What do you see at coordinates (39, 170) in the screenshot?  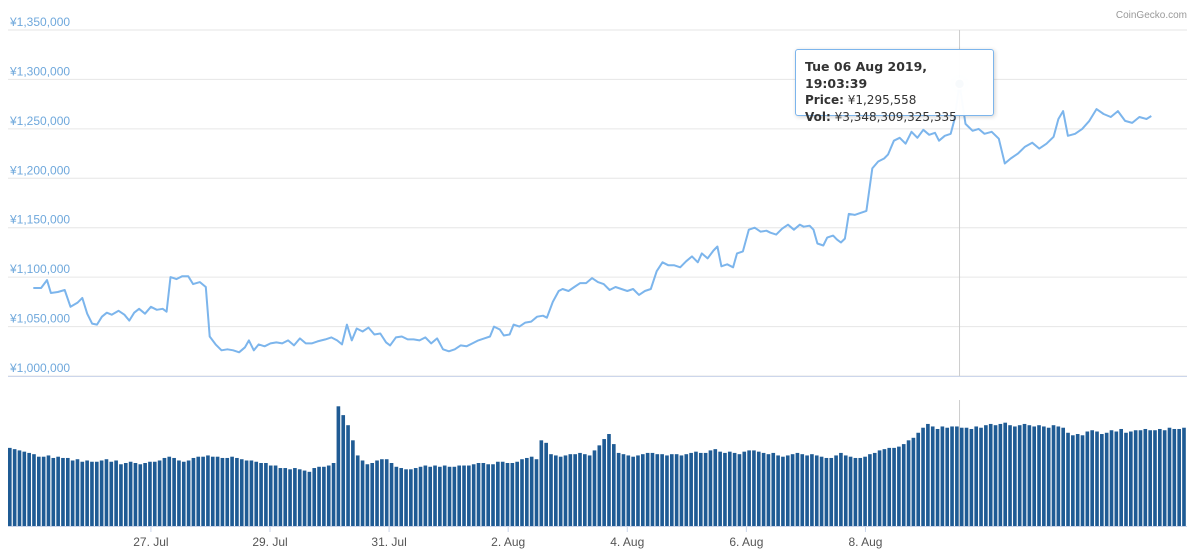 I see `y-tick-label: ¥1,200,000` at bounding box center [39, 170].